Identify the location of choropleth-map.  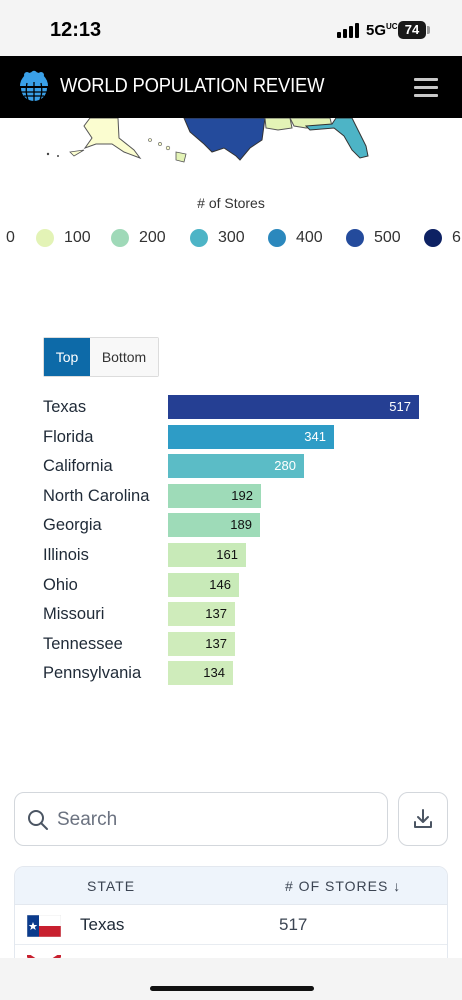
(231, 149).